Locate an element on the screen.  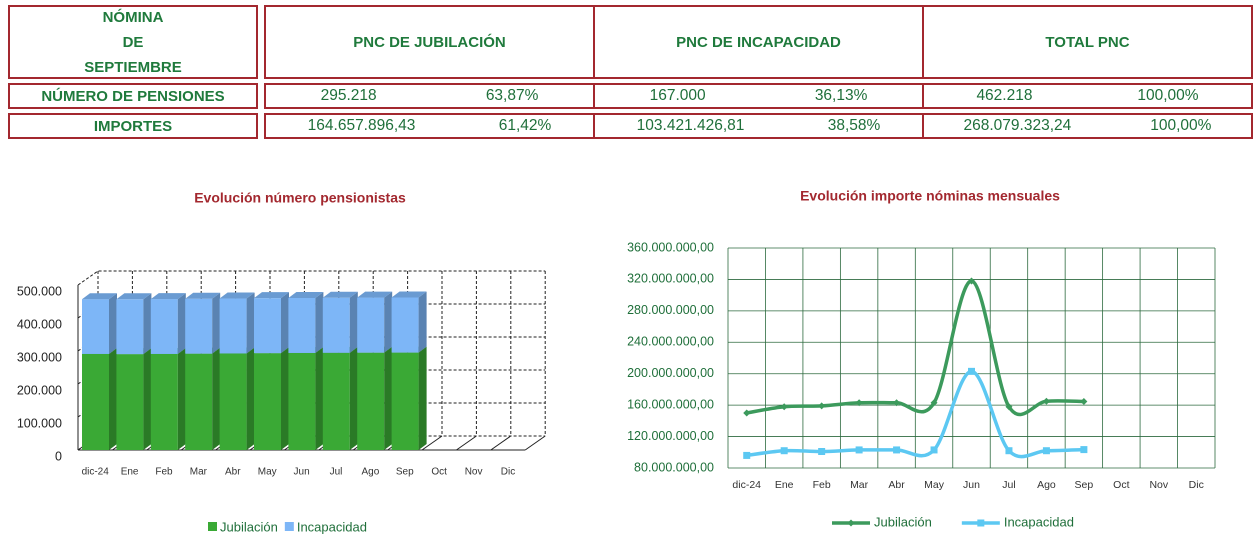
y-tick-label: 200.000 is located at coordinates (39, 390).